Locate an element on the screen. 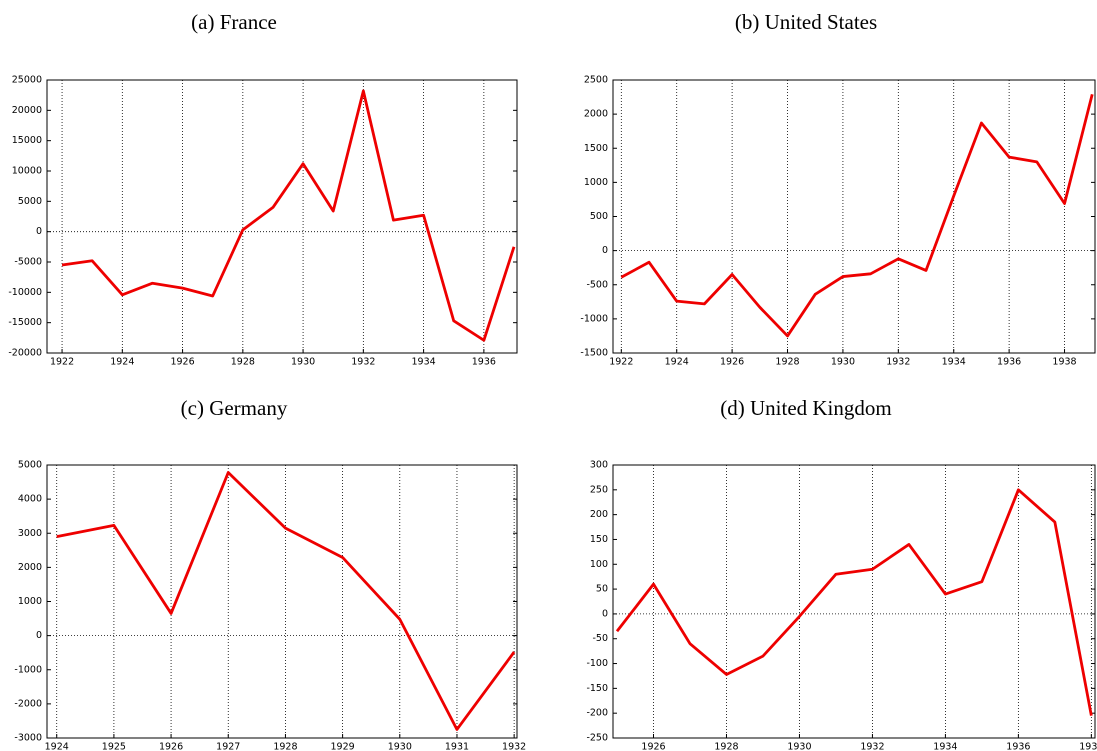 The image size is (1097, 751). y-tick-label: -250 is located at coordinates (597, 738).